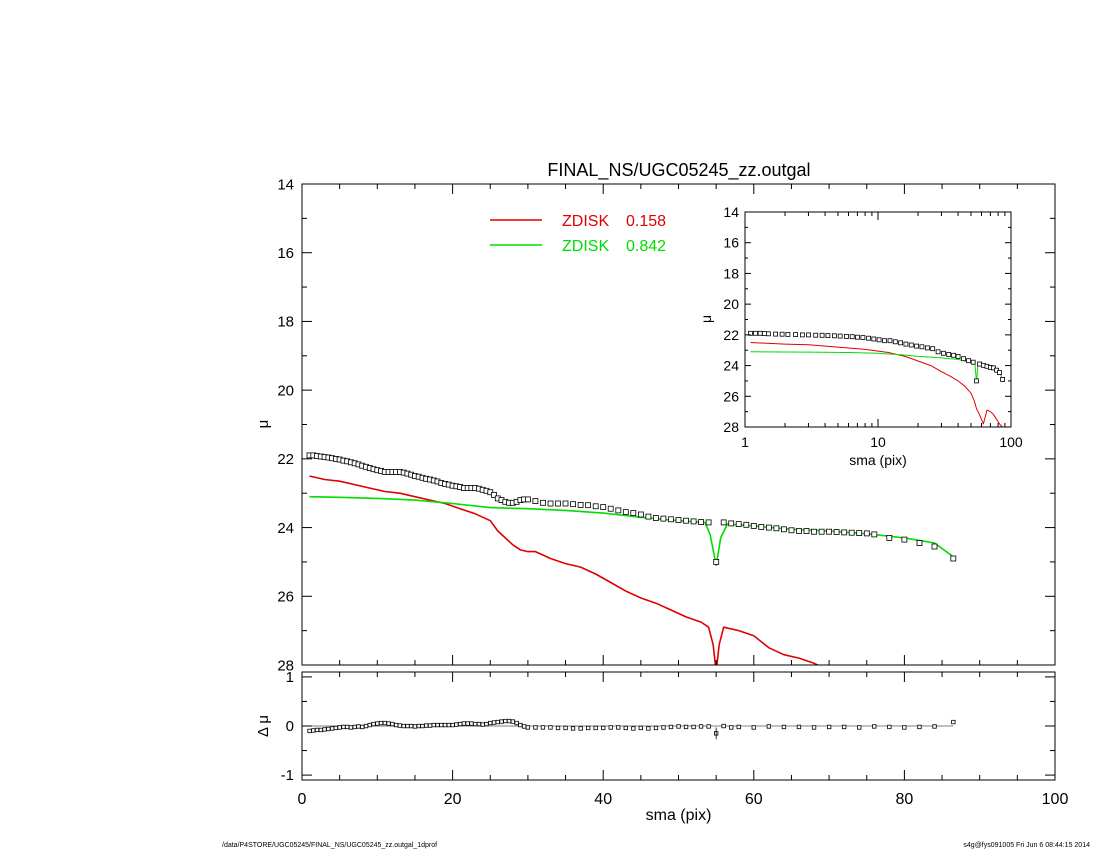  I want to click on legend-value: 0.842, so click(646, 246).